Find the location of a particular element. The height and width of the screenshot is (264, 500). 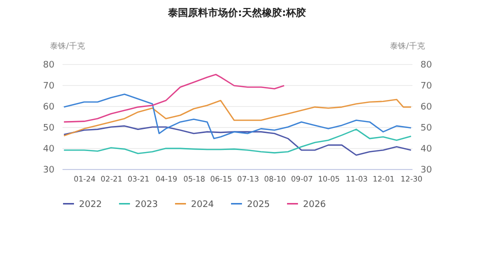

y2-axis-title: 泰铢/千克 is located at coordinates (407, 46).